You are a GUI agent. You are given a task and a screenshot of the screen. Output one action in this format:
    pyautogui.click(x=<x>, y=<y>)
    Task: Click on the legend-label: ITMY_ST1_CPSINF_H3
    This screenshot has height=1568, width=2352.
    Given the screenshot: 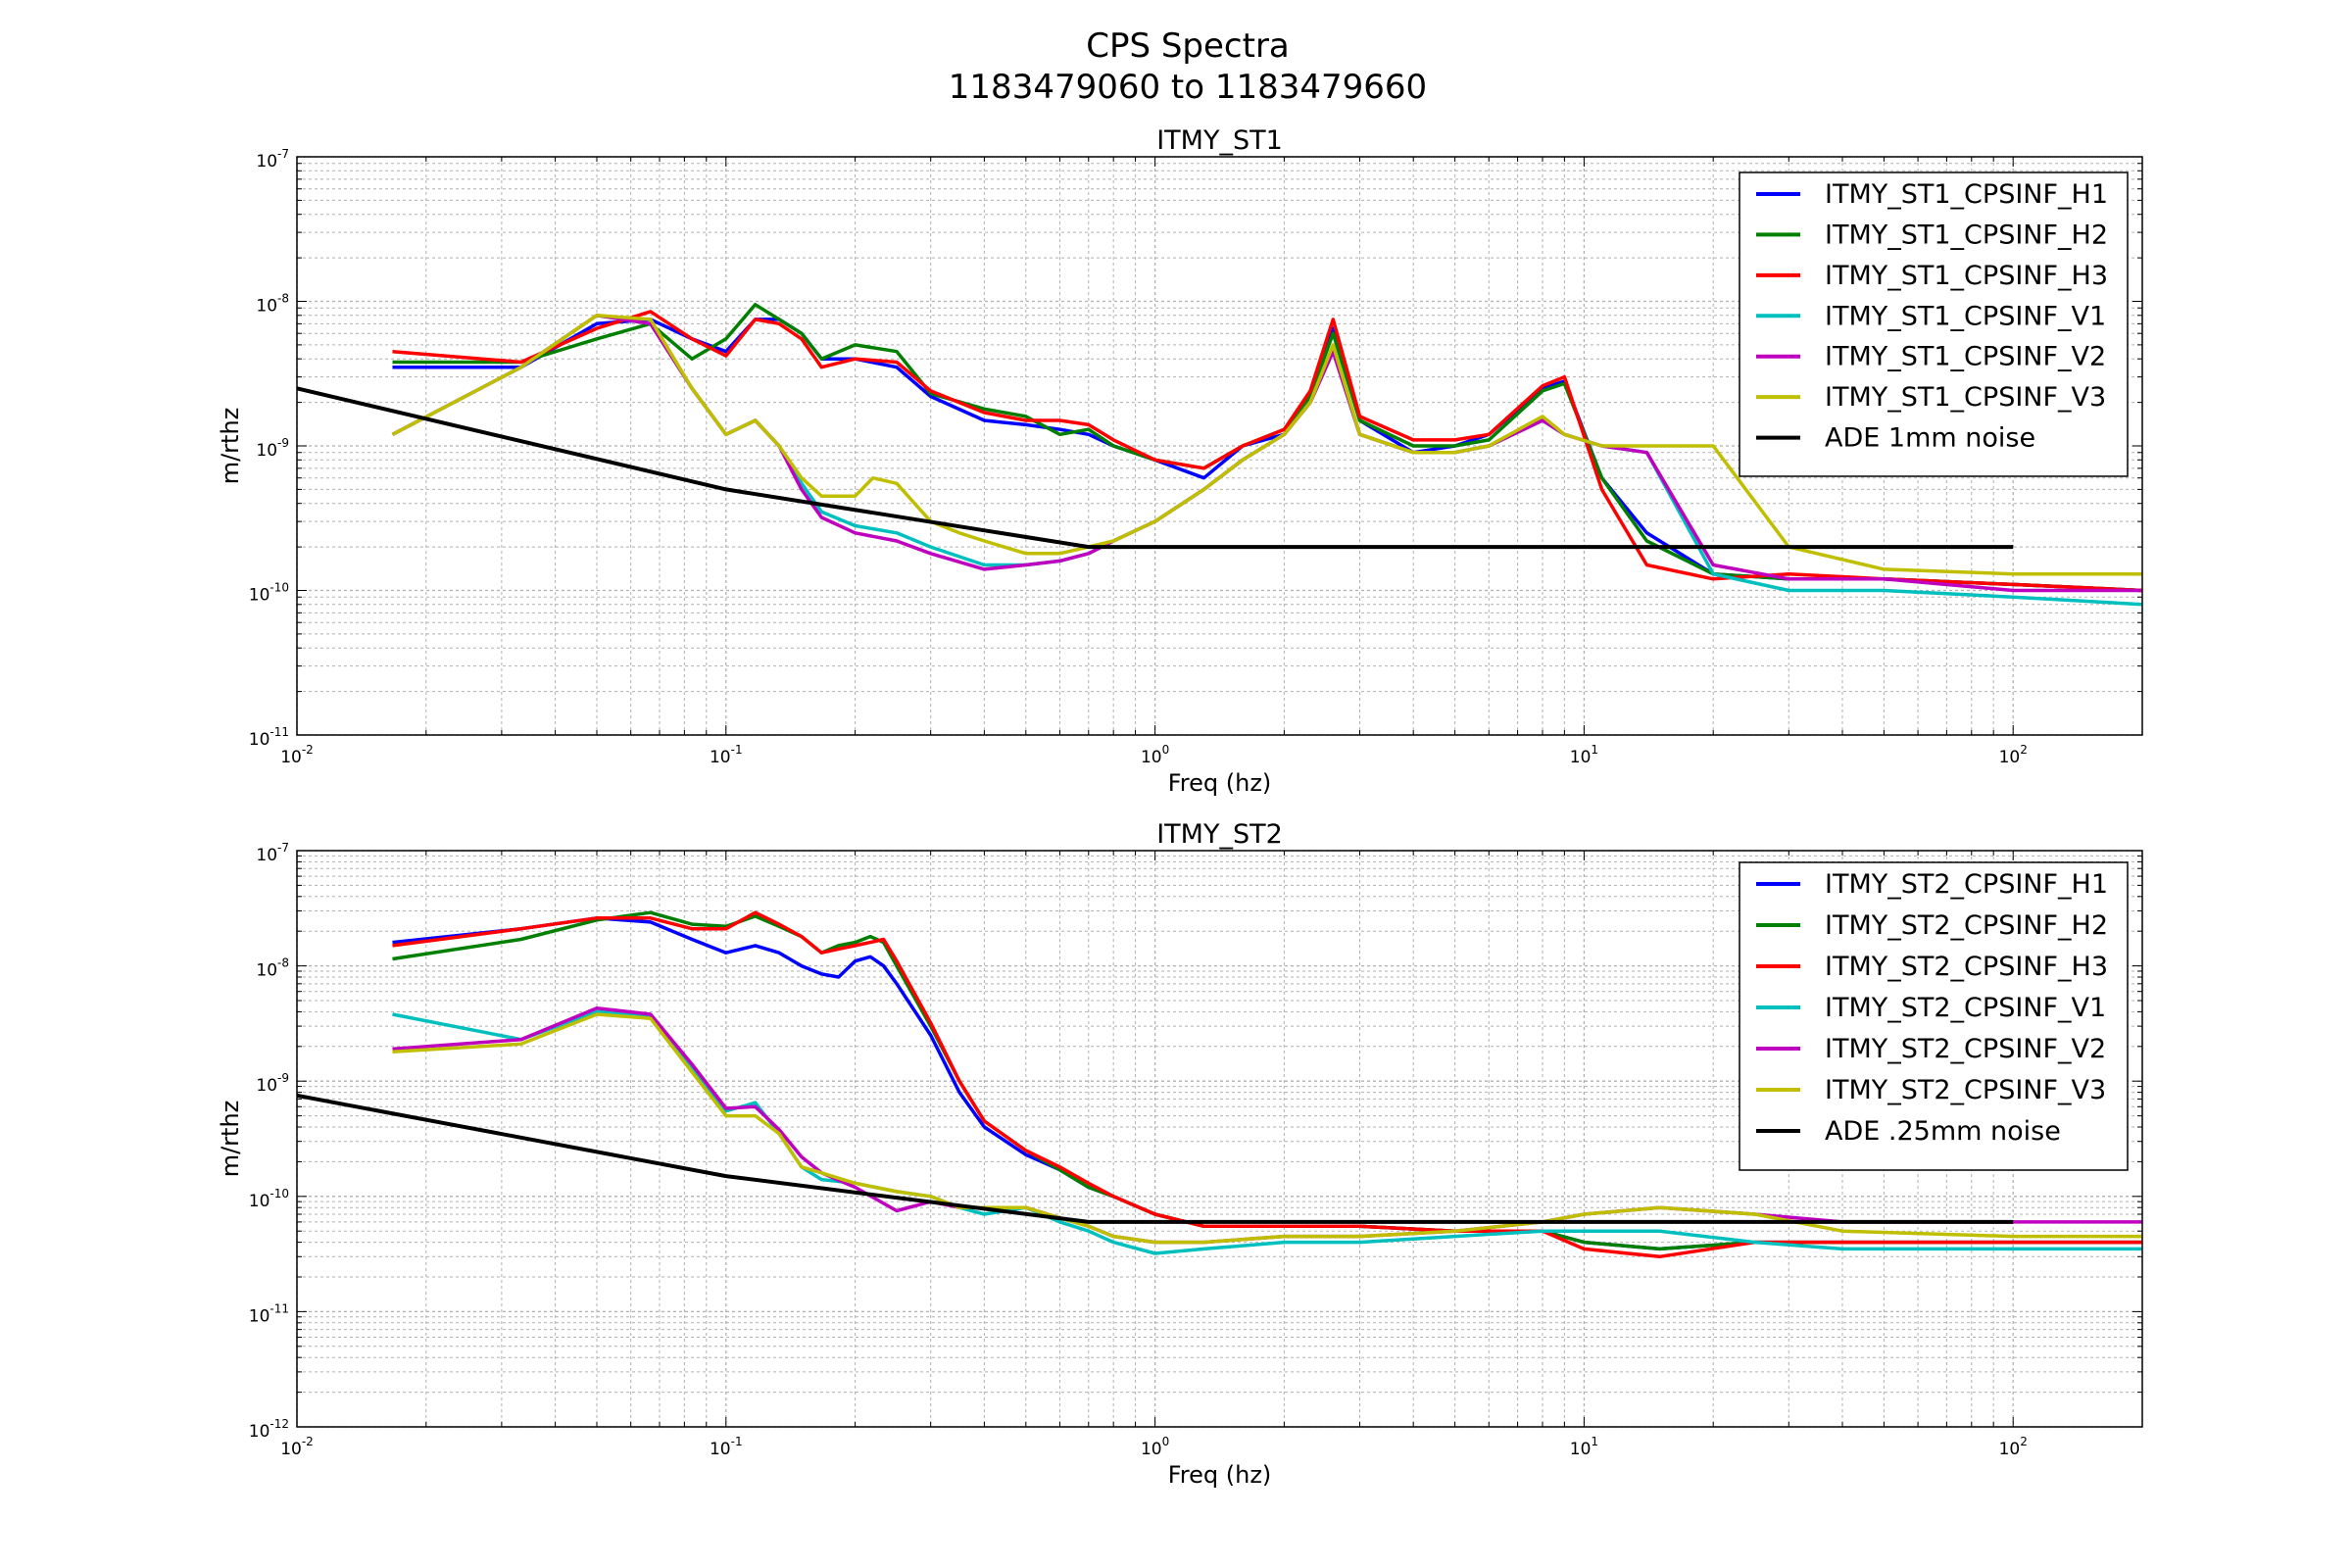 What is the action you would take?
    pyautogui.click(x=1966, y=276)
    